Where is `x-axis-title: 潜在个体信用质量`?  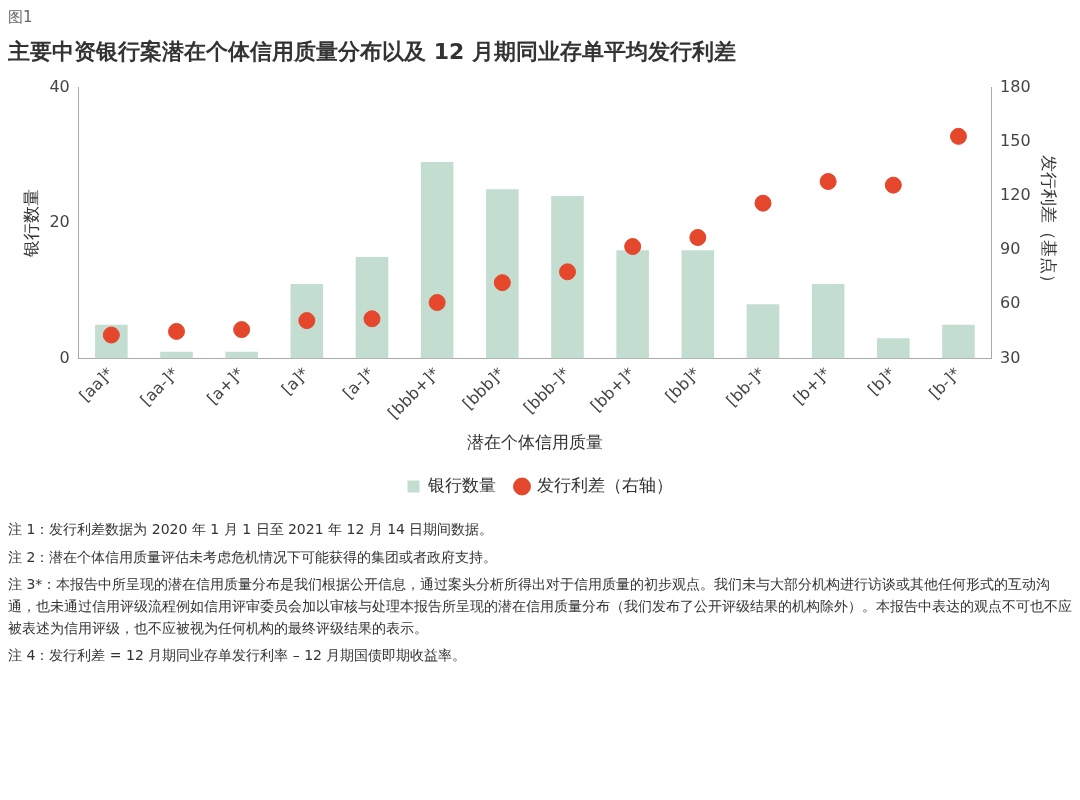 x-axis-title: 潜在个体信用质量 is located at coordinates (534, 442).